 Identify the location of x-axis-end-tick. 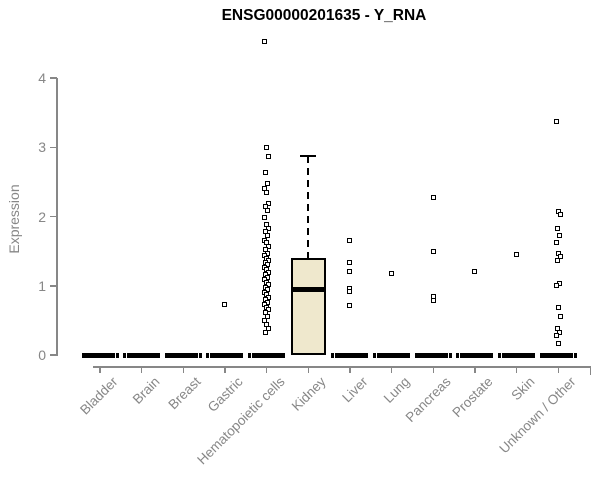
(590, 370).